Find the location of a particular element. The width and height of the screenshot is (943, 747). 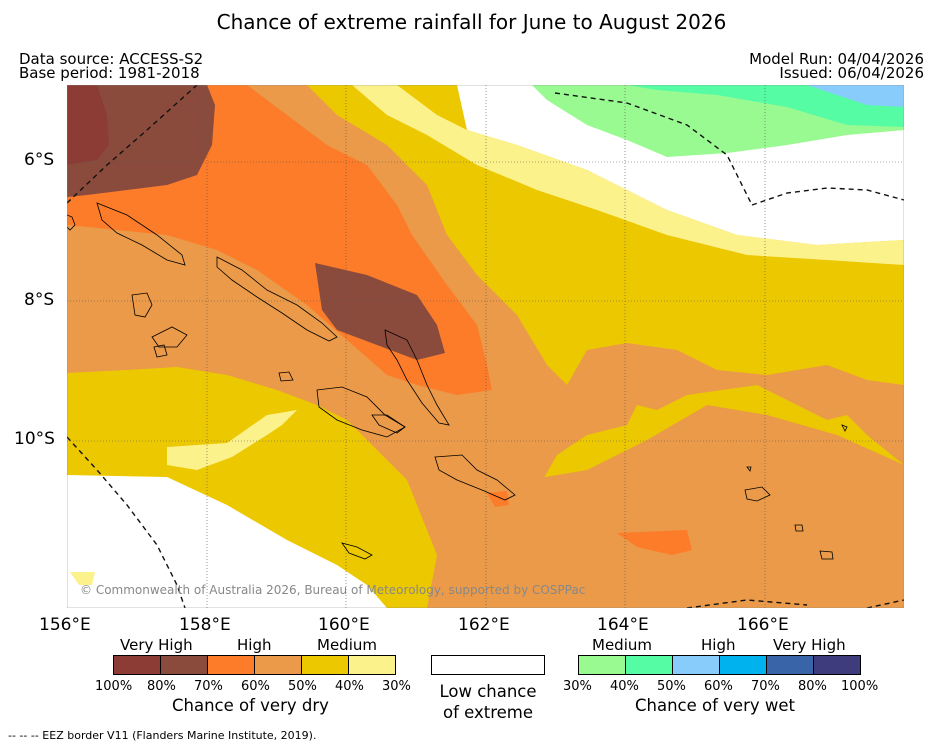

low-dry-region-north is located at coordinates (628, 175).